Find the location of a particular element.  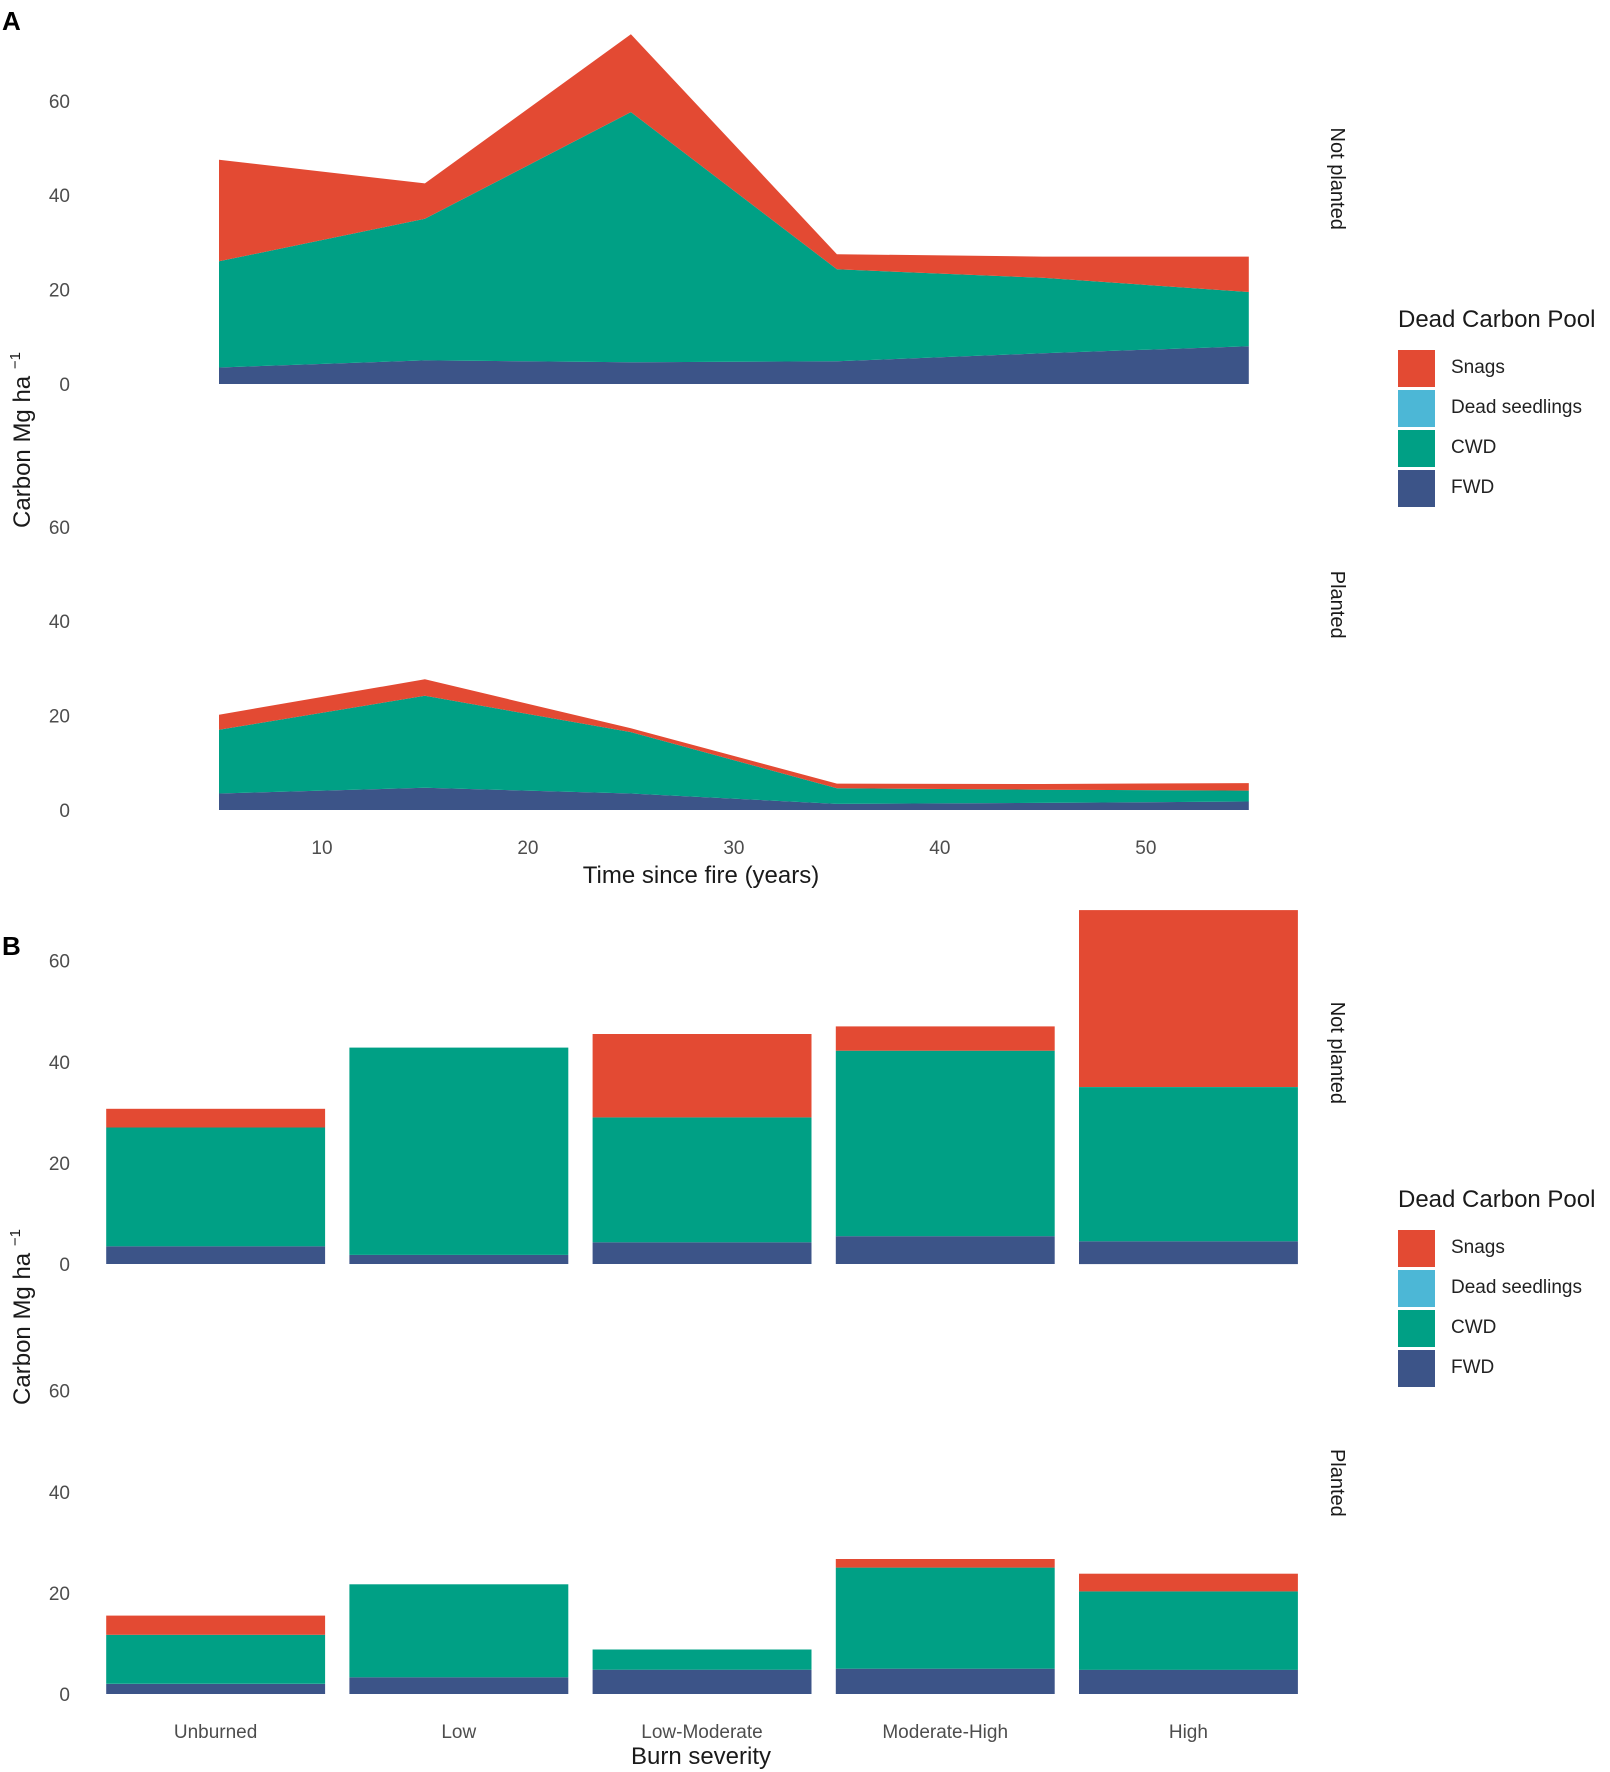

panel-letter-a: A is located at coordinates (11, 21).